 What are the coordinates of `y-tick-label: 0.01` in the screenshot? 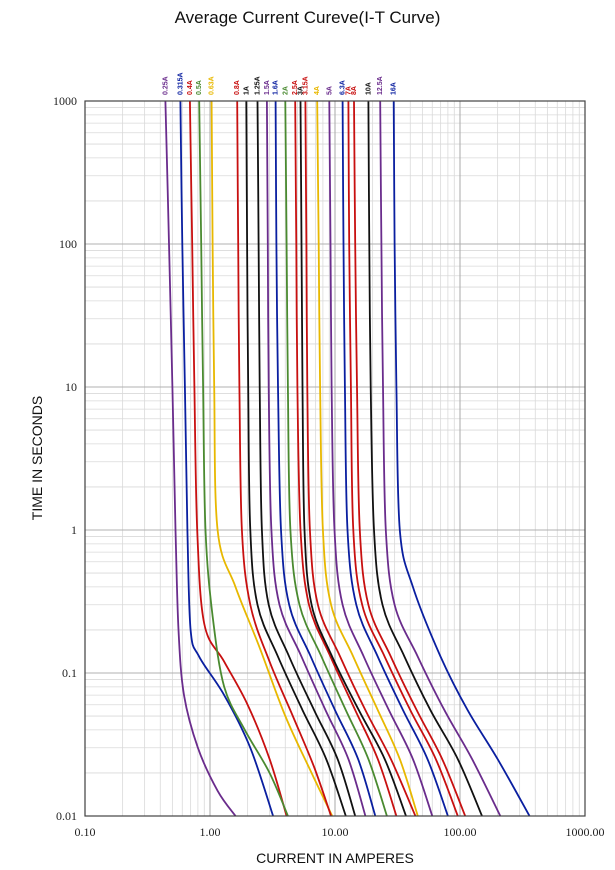 It's located at (66, 816).